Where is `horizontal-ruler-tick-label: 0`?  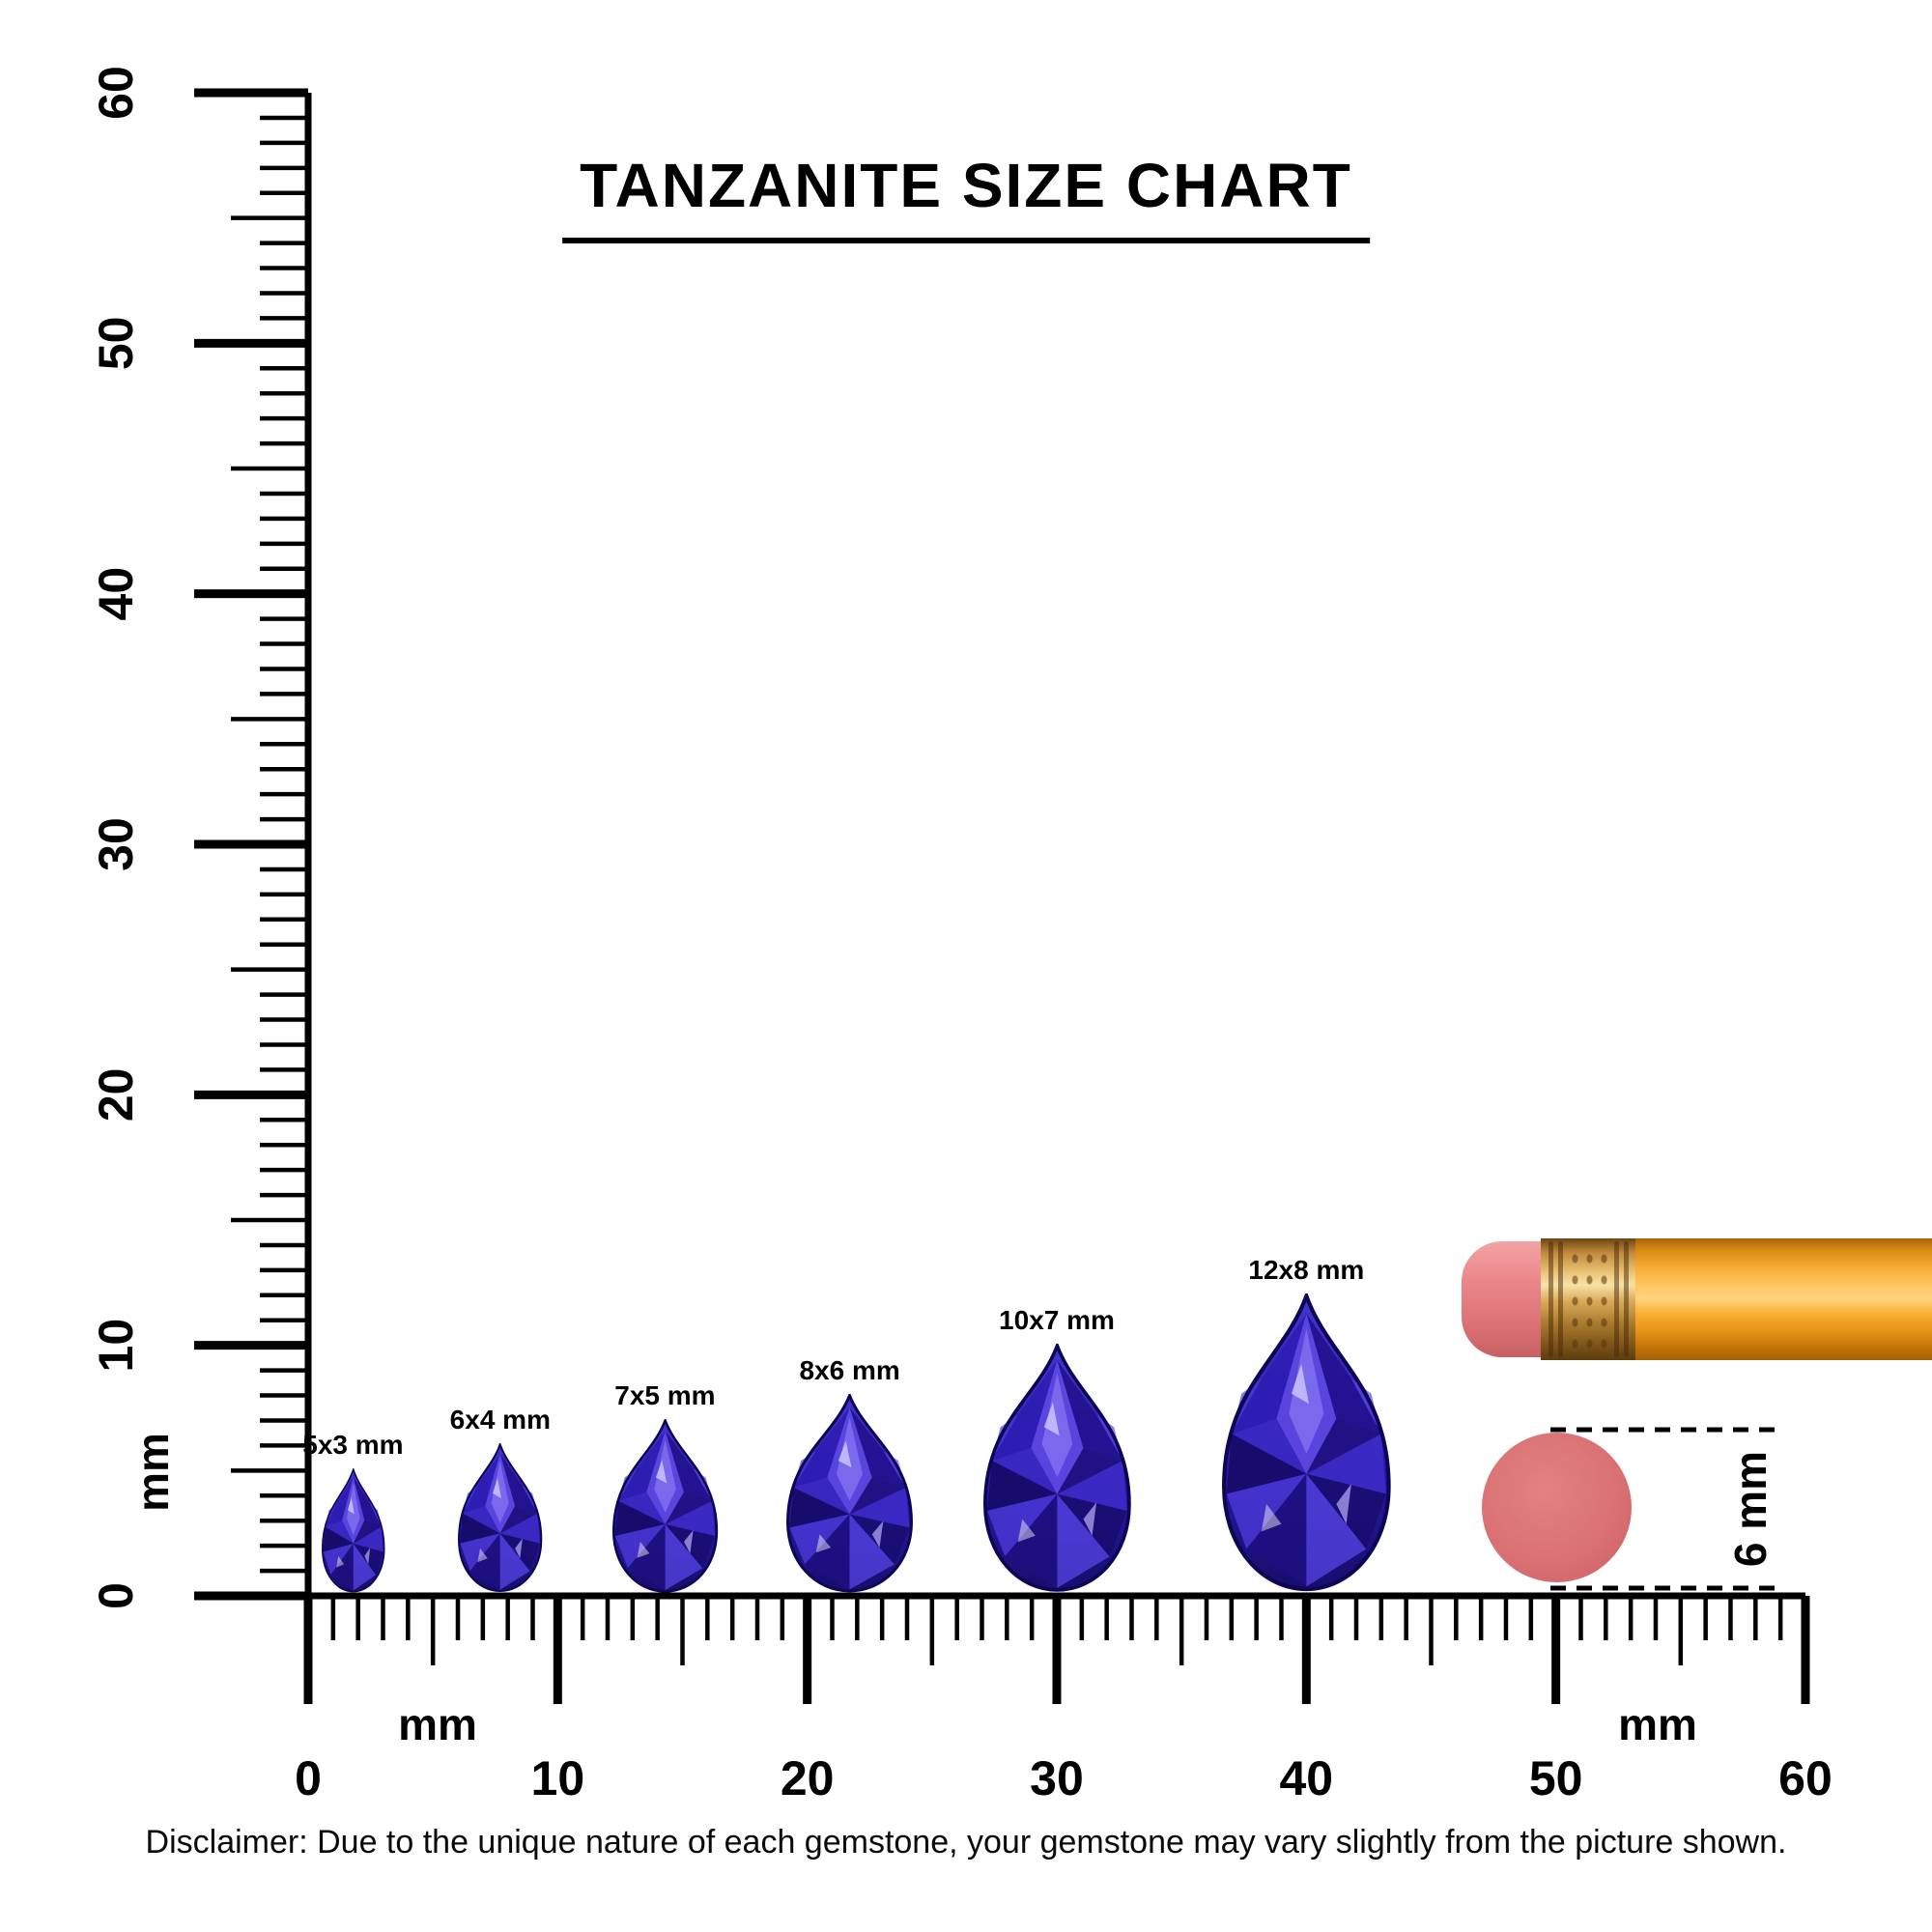
horizontal-ruler-tick-label: 0 is located at coordinates (308, 1778).